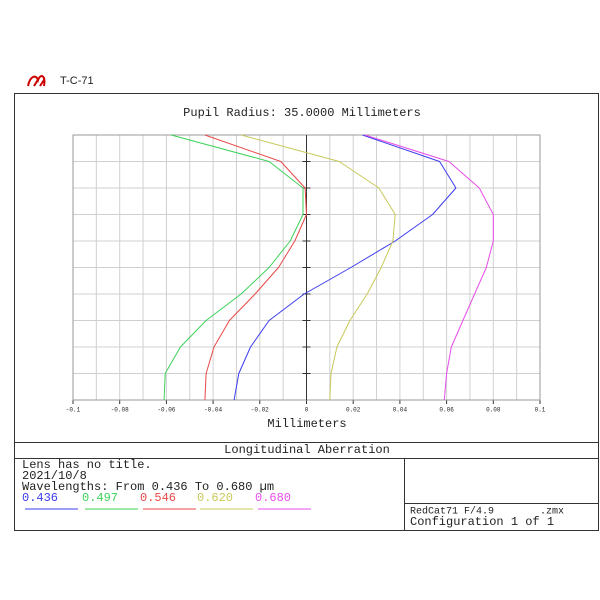 The image size is (600, 600). I want to click on x-tick-label: -0.08, so click(120, 410).